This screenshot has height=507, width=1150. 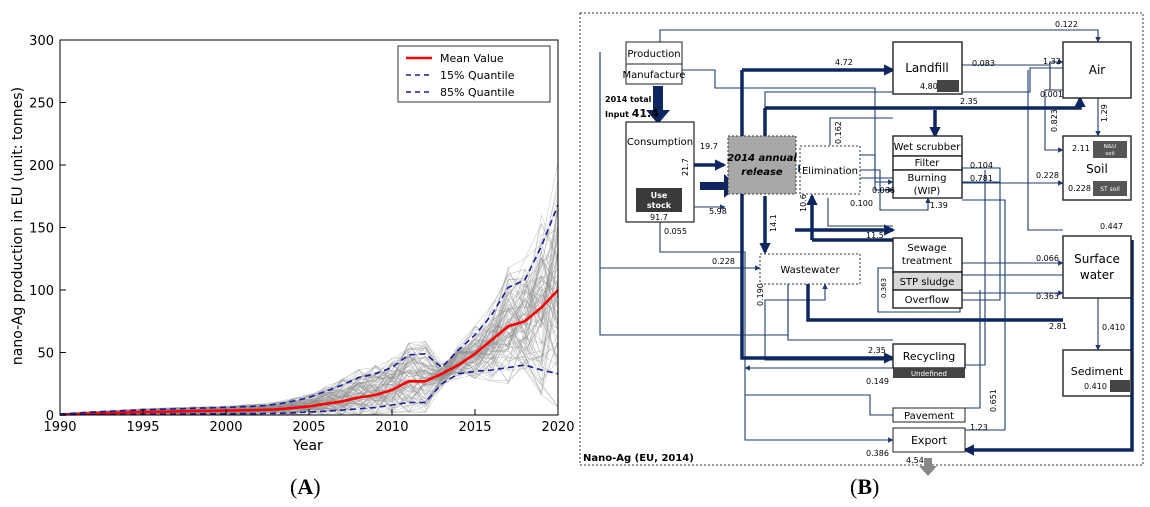 What do you see at coordinates (1095, 386) in the screenshot?
I see `sediment-value: 0.410` at bounding box center [1095, 386].